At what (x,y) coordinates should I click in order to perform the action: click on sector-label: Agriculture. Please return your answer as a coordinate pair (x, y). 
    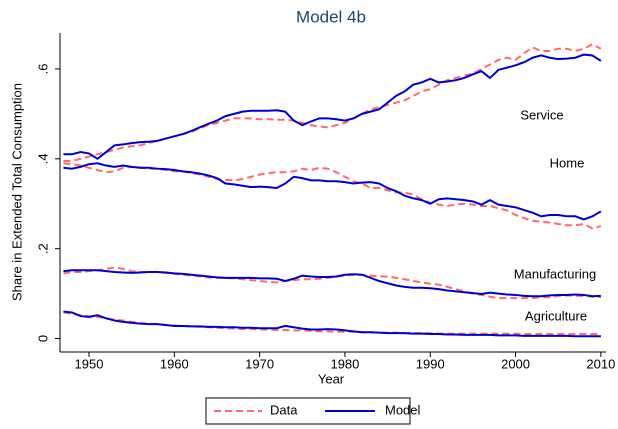
    Looking at the image, I should click on (556, 315).